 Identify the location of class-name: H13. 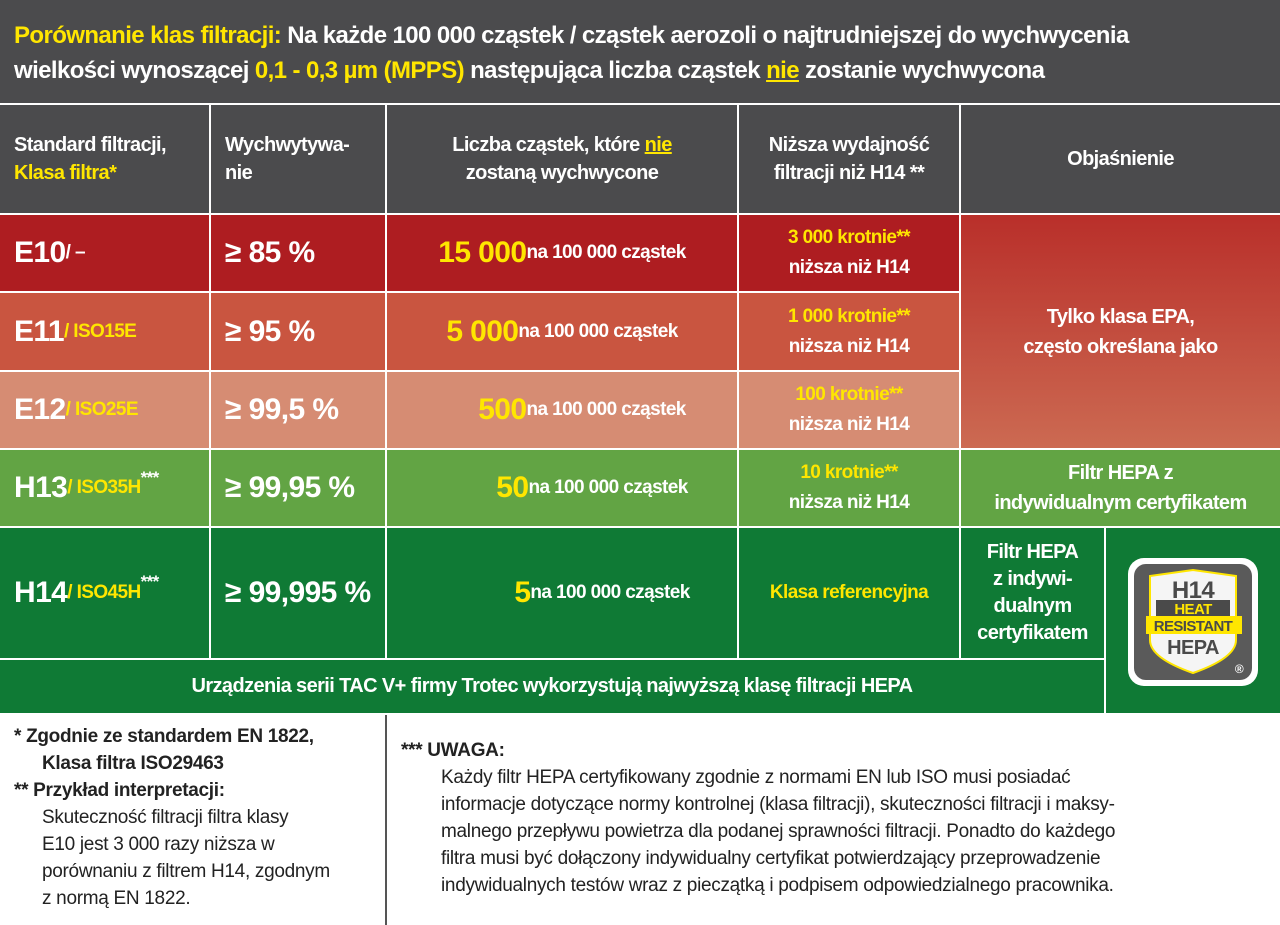
(41, 487).